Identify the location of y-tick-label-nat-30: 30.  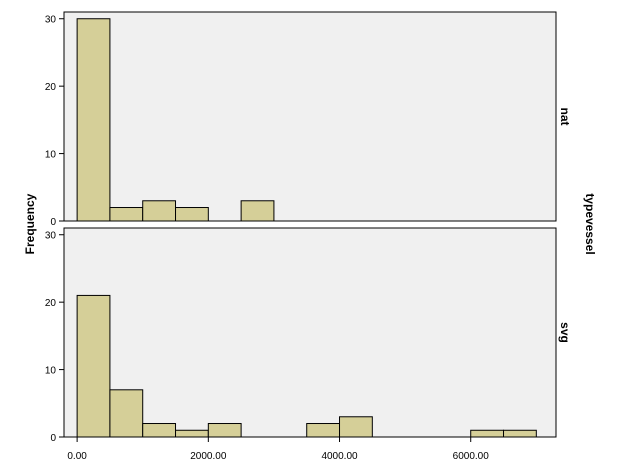
(51, 20).